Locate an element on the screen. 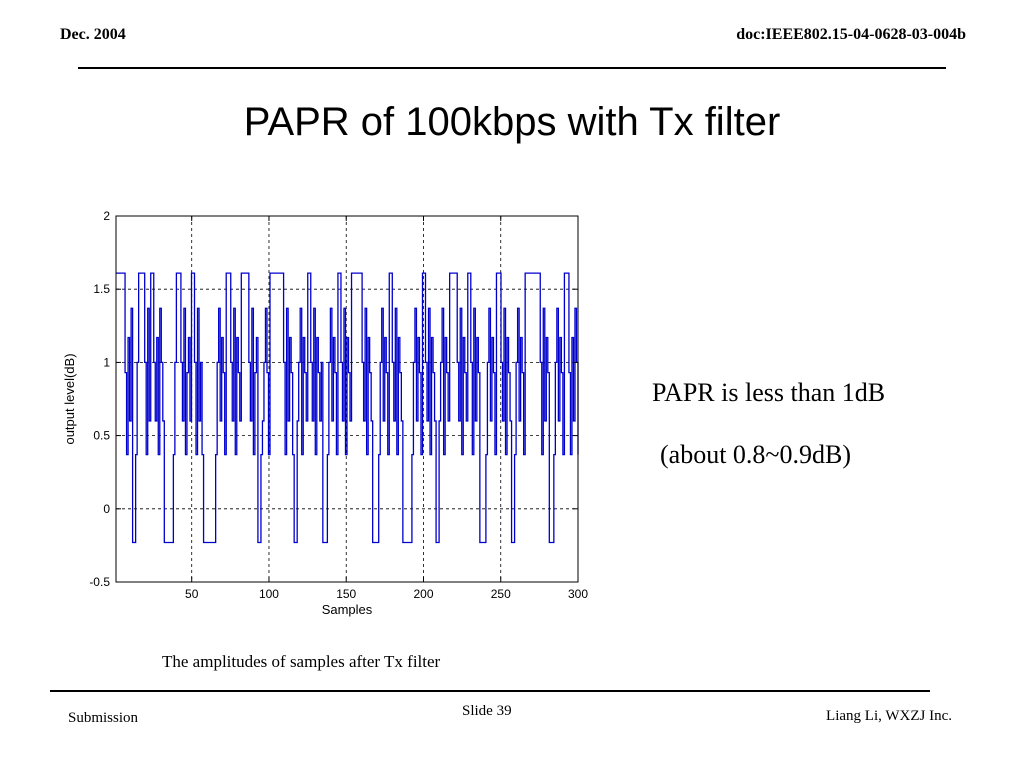 The height and width of the screenshot is (768, 1024). footer-divider is located at coordinates (490, 691).